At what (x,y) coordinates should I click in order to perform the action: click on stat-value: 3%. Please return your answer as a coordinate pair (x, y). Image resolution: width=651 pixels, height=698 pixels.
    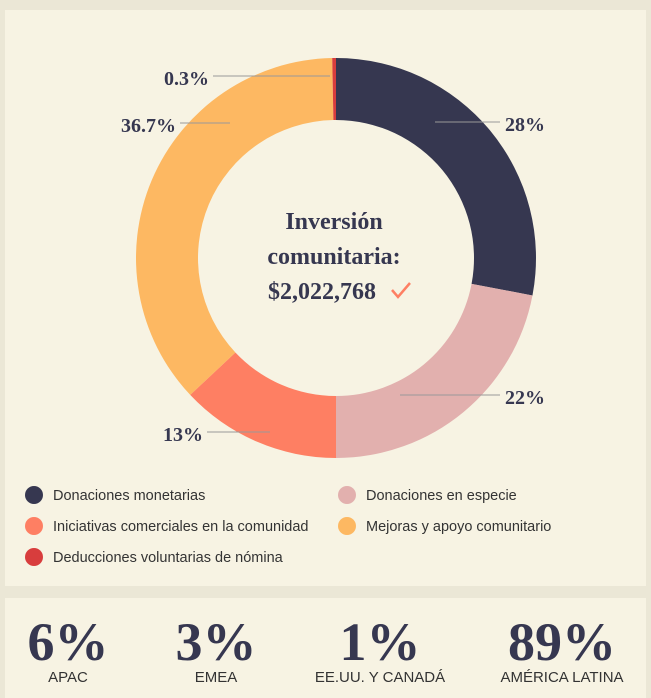
    Looking at the image, I should click on (216, 642).